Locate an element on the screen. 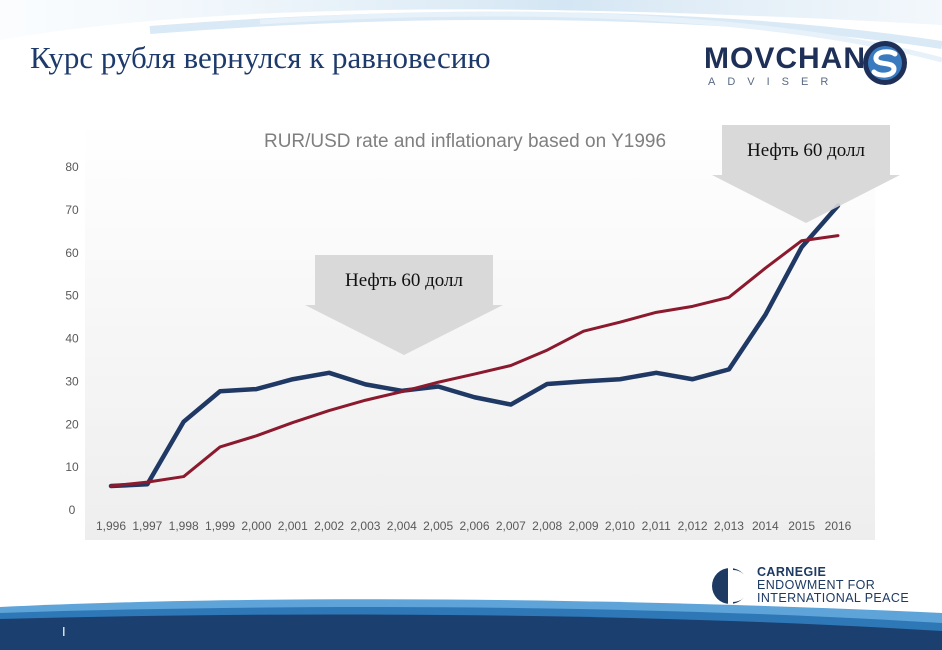  logo-word: MOVCHAN is located at coordinates (785, 58).